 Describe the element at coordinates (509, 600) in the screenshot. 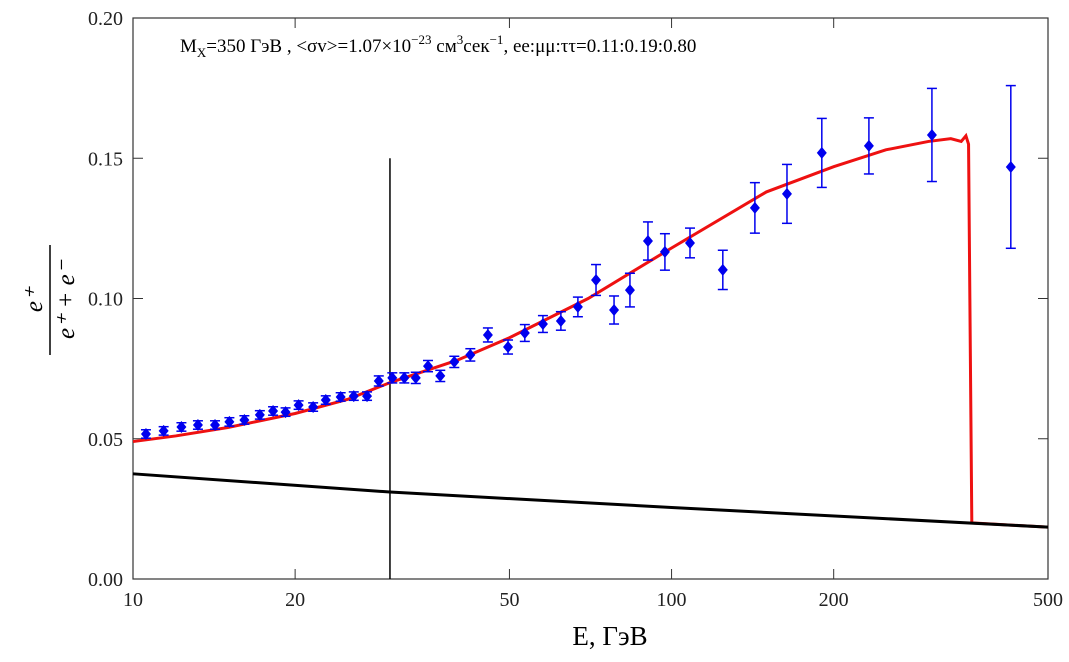

I see `x-tick-label: 50` at that location.